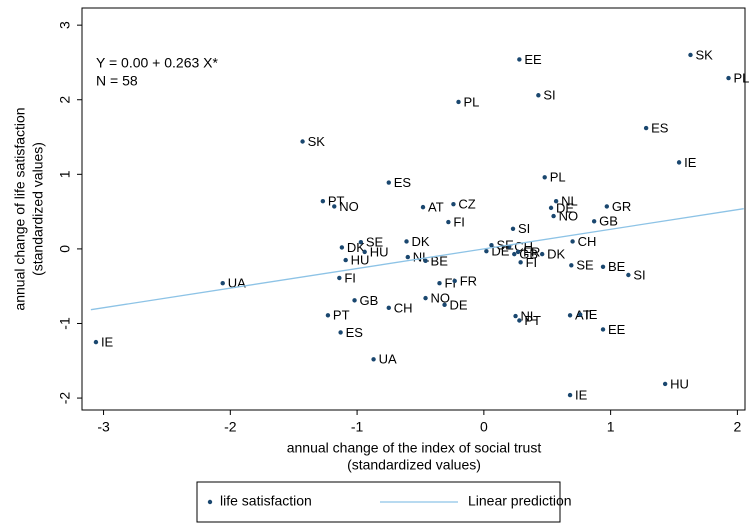 The image size is (753, 527). I want to click on x-tick-label: -2, so click(230, 427).